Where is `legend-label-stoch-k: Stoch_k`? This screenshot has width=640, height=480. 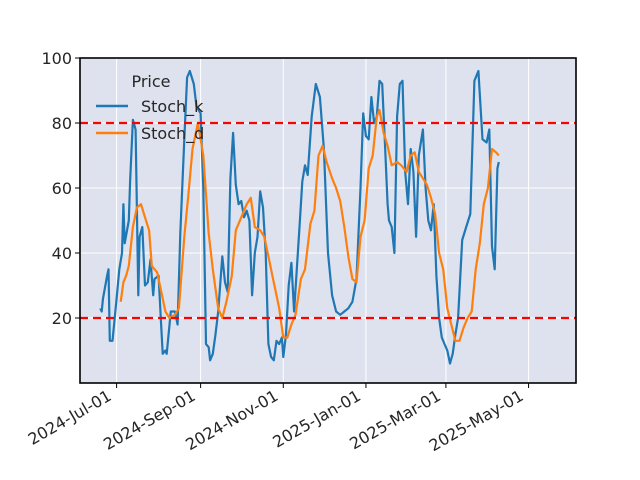 legend-label-stoch-k: Stoch_k is located at coordinates (172, 107).